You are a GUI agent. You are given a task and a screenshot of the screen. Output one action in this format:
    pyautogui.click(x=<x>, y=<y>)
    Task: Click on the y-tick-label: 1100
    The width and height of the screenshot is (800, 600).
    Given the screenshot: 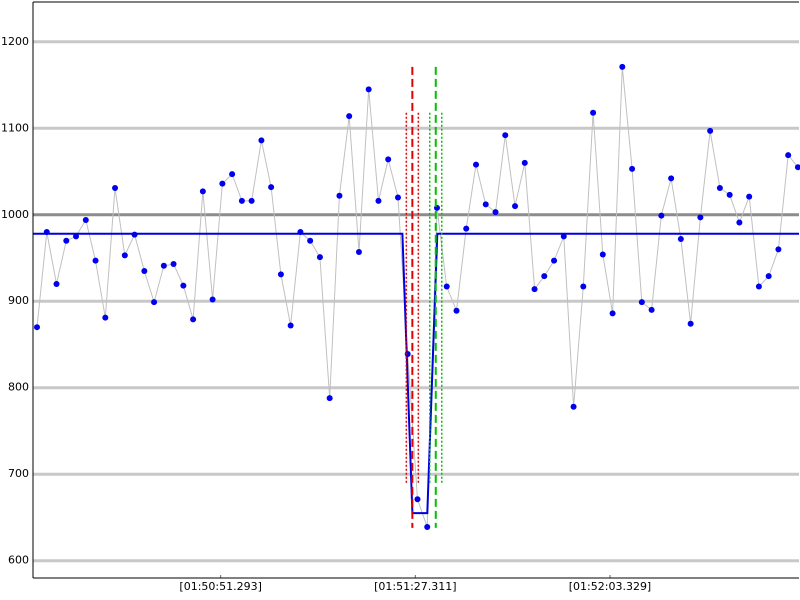 What is the action you would take?
    pyautogui.click(x=15, y=127)
    